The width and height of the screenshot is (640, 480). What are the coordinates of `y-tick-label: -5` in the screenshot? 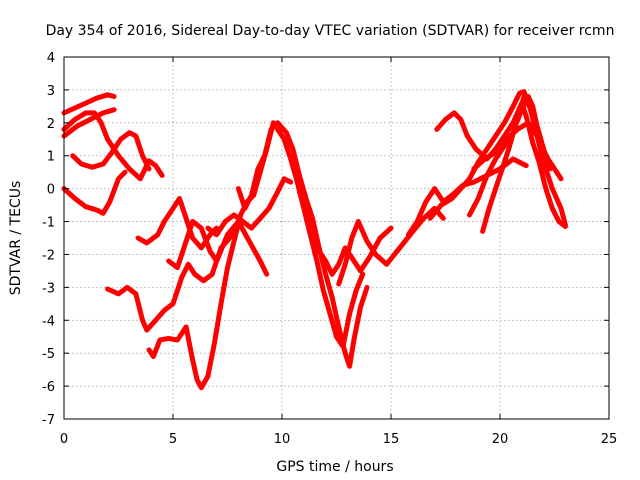 It's located at (48, 354).